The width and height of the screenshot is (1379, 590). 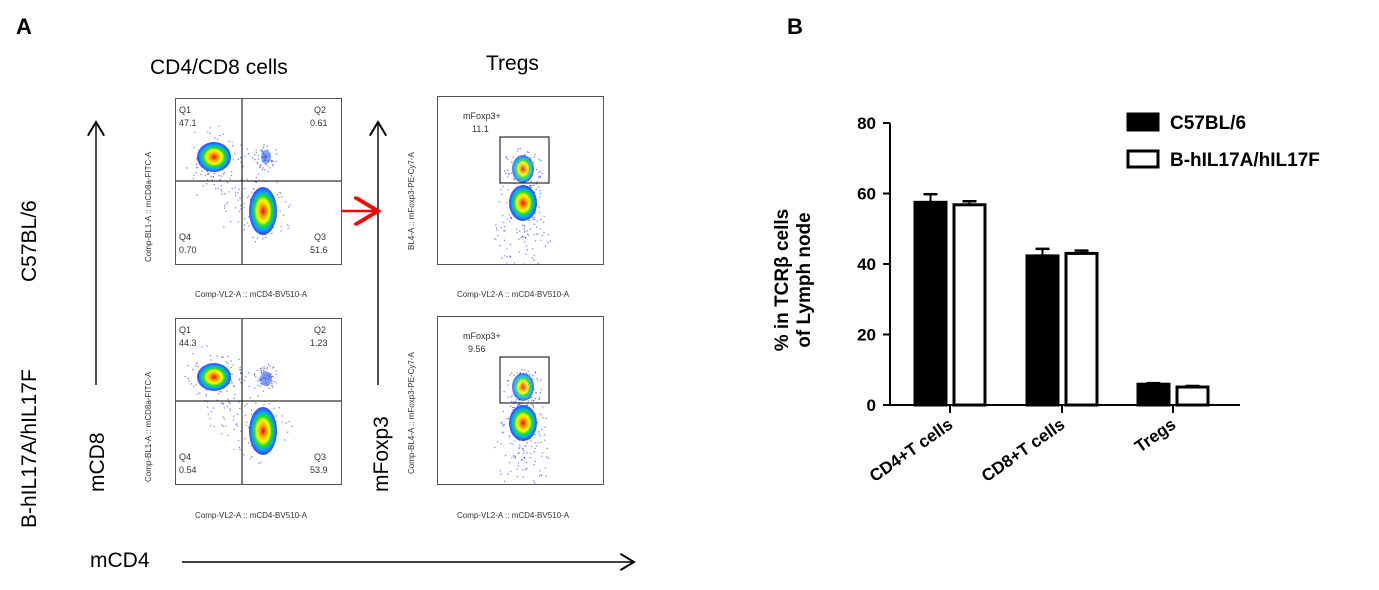 I want to click on panel-a-letter: A, so click(x=24, y=26).